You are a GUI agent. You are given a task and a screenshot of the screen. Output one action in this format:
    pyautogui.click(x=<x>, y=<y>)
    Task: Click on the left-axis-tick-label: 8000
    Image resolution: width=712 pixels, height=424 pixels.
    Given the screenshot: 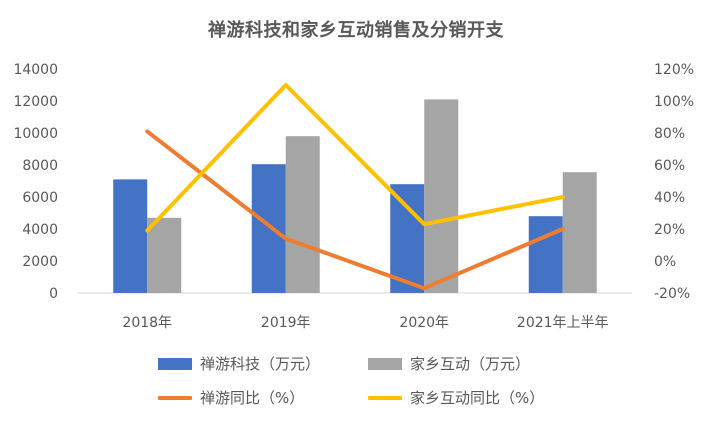 What is the action you would take?
    pyautogui.click(x=40, y=166)
    